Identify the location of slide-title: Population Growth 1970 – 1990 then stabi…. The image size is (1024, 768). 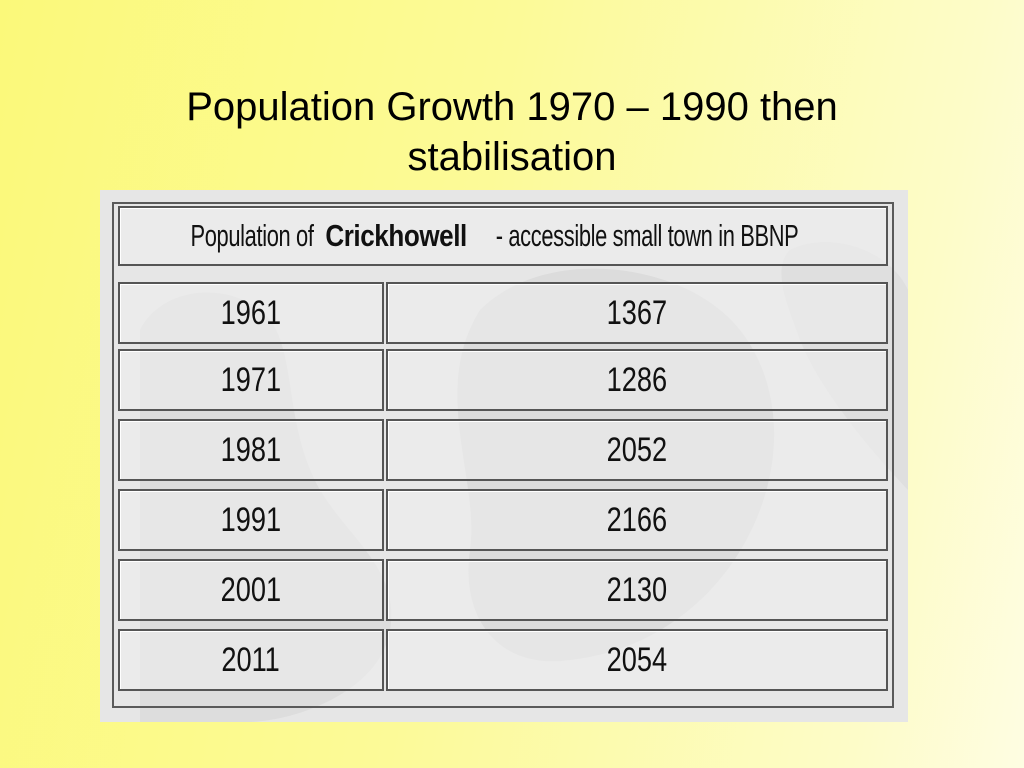
(512, 132).